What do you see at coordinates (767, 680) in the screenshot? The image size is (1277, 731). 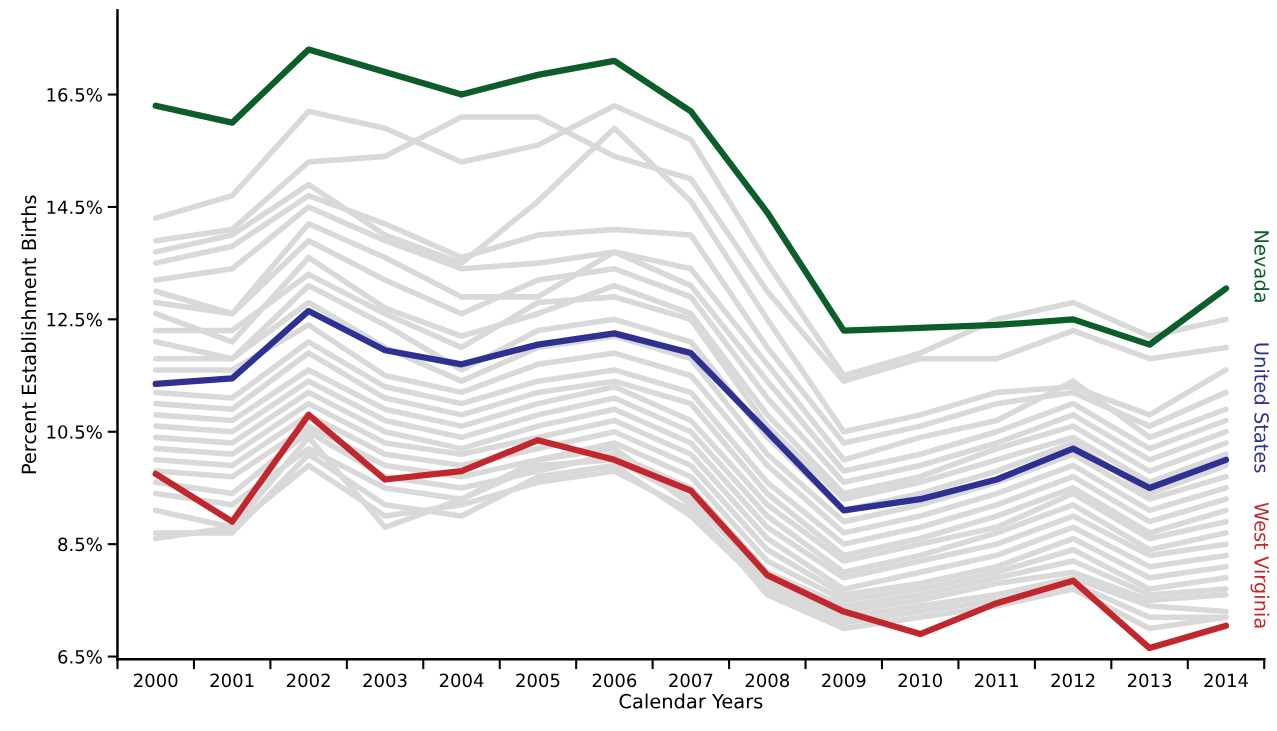 I see `x-tick-label: 2008` at bounding box center [767, 680].